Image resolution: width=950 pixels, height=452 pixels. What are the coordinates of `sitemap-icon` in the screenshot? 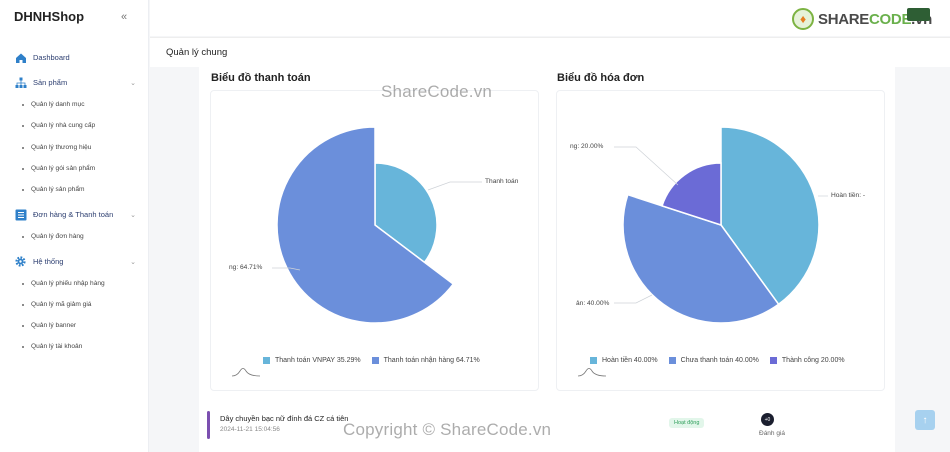 It's located at (20, 82).